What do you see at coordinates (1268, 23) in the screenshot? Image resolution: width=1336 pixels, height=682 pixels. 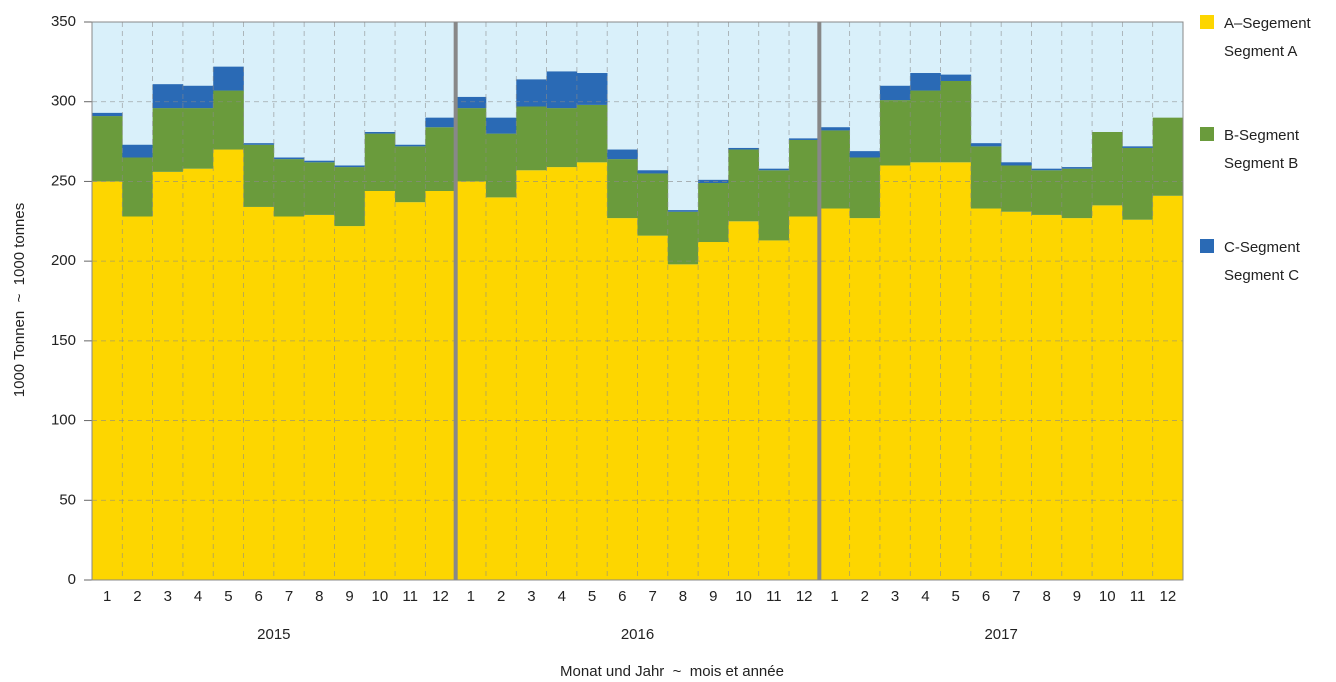 I see `legend-label: A–Segement` at bounding box center [1268, 23].